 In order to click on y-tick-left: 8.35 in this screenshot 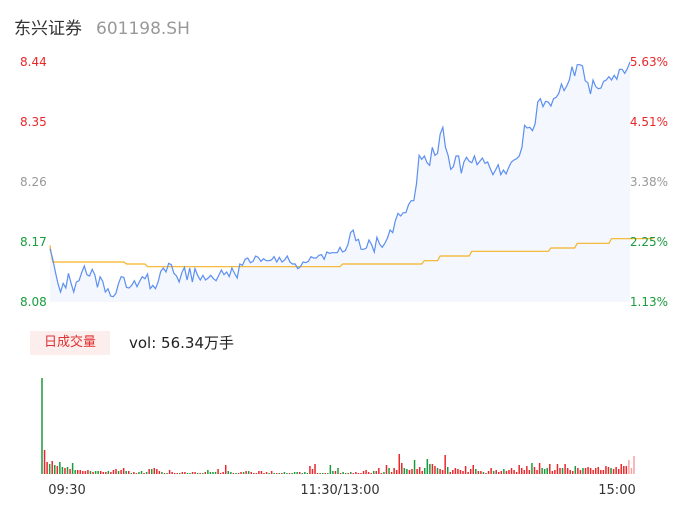, I will do `click(33, 122)`.